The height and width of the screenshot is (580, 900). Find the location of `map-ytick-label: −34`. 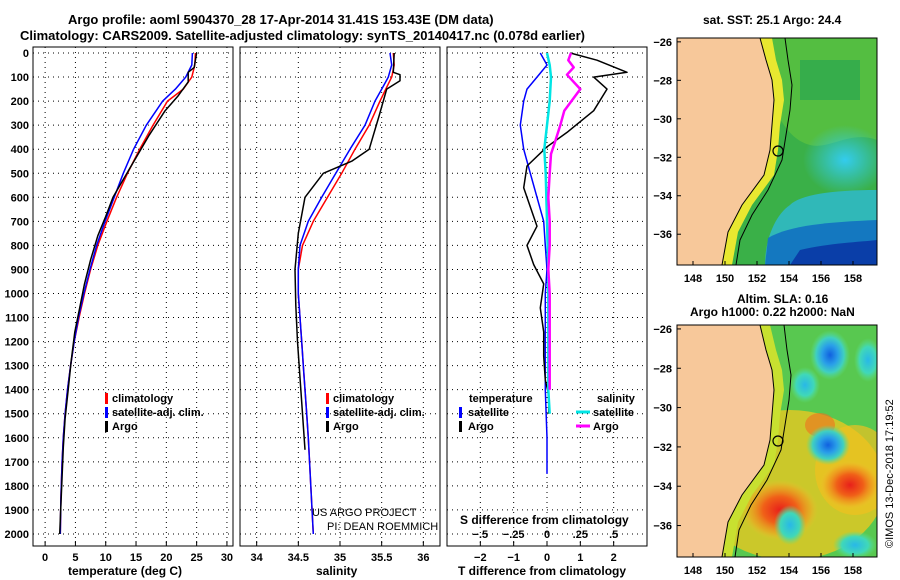

map-ytick-label: −34 is located at coordinates (663, 197).